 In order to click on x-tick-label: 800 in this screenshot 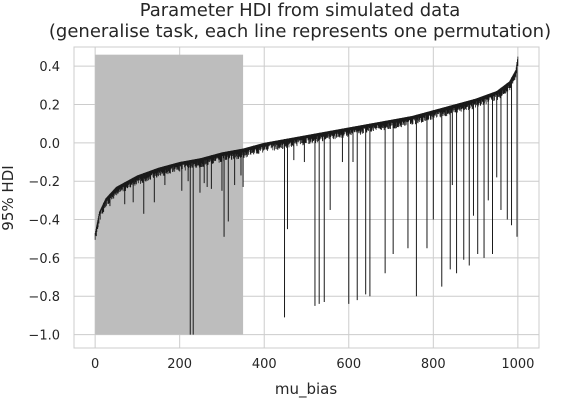, I will do `click(433, 364)`.